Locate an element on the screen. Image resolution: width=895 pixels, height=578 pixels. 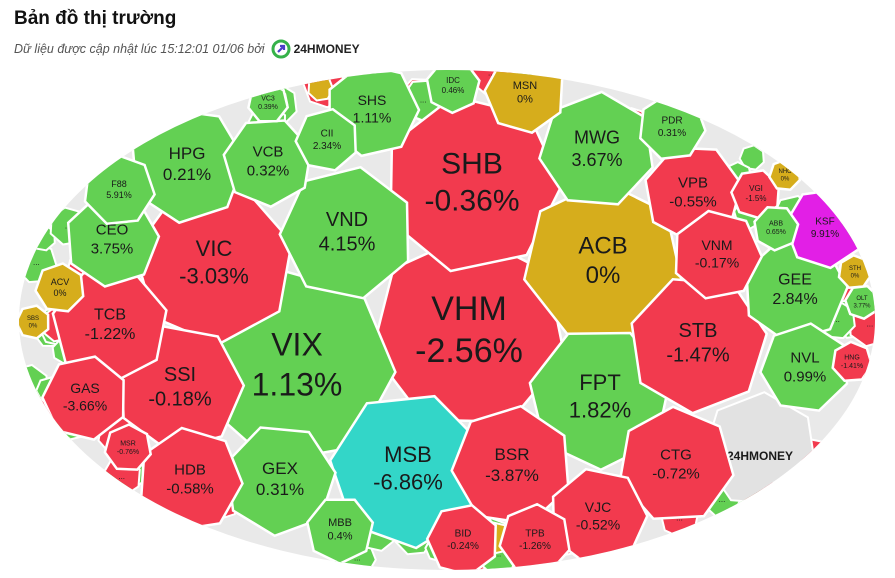
brand-logo: 24HMONEY is located at coordinates (315, 49).